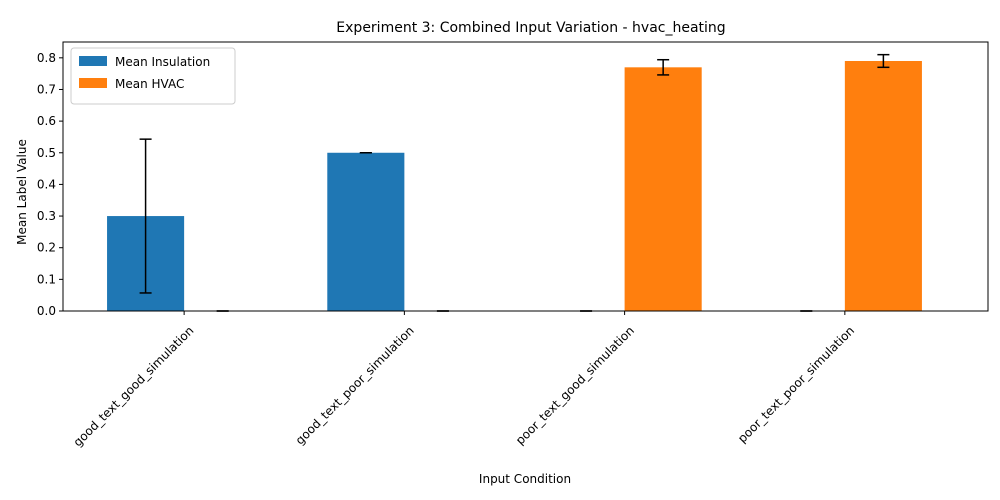 The image size is (1000, 500). What do you see at coordinates (575, 385) in the screenshot?
I see `x-tick-label: poor_text_good_simulation` at bounding box center [575, 385].